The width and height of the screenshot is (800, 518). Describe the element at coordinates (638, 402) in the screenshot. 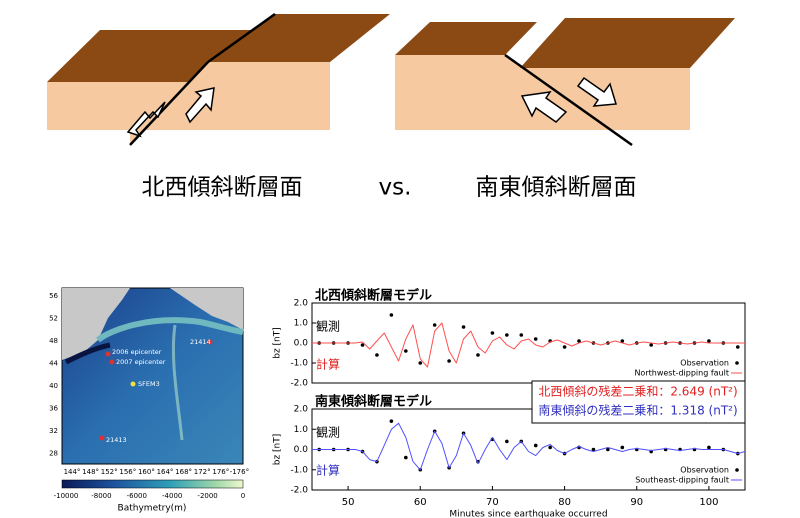

I see `residual-box` at that location.